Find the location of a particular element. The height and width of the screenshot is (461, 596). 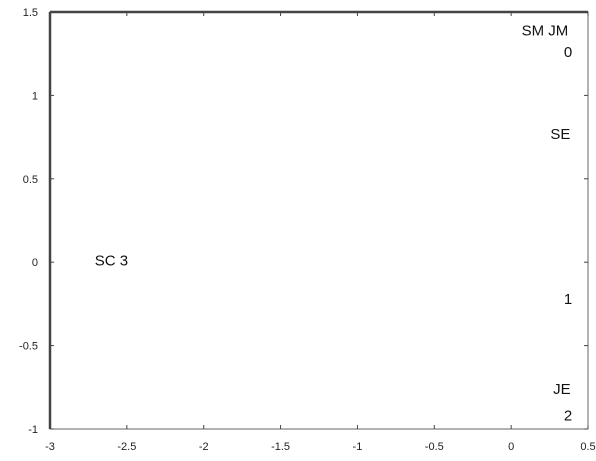

x-tick-label: -0.5 is located at coordinates (434, 447).